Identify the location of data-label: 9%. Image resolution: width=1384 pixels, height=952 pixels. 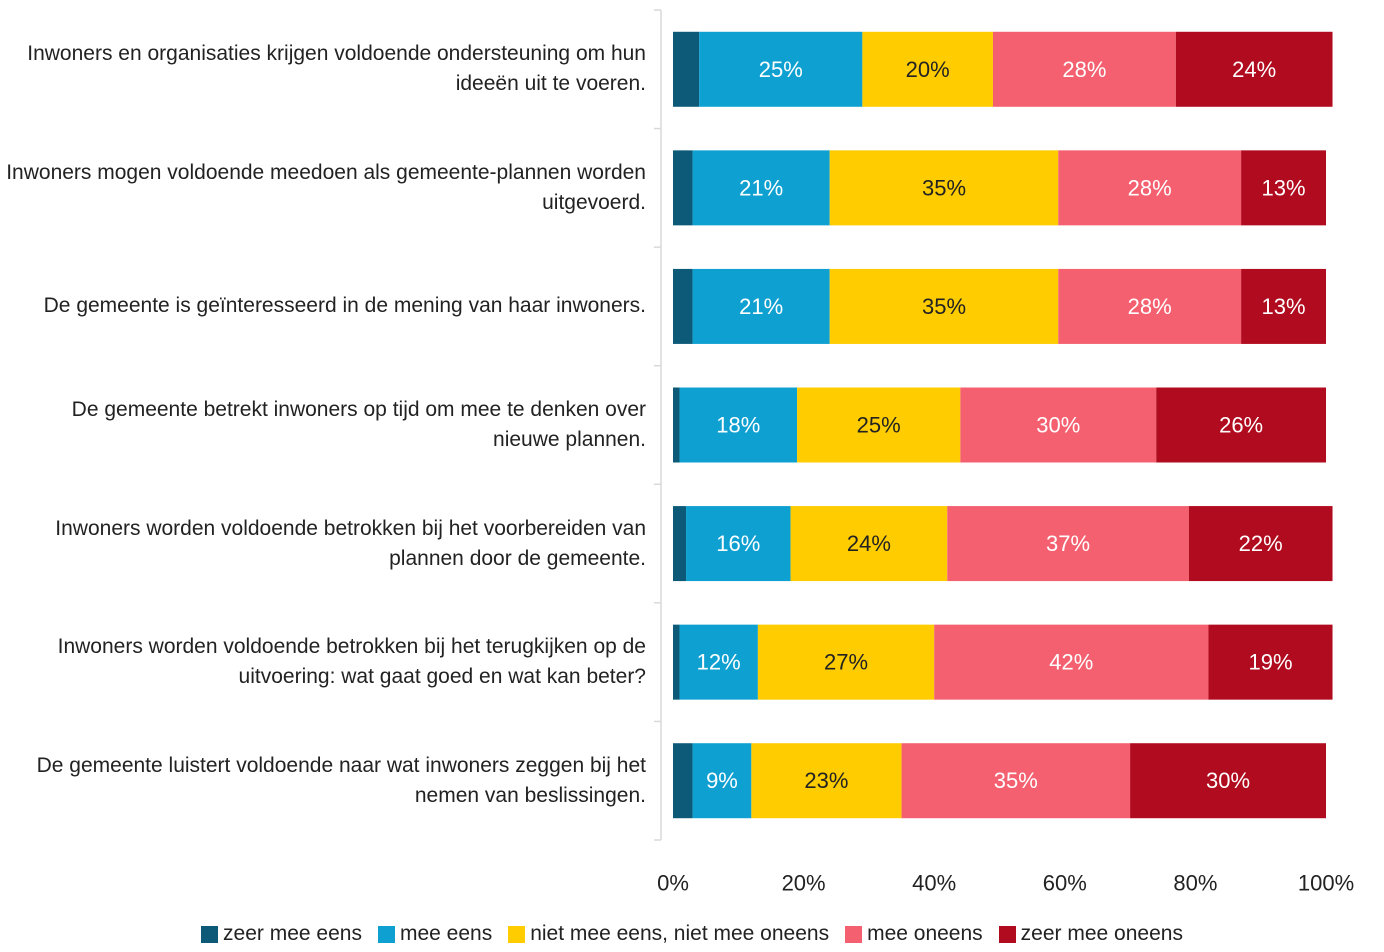
(722, 780).